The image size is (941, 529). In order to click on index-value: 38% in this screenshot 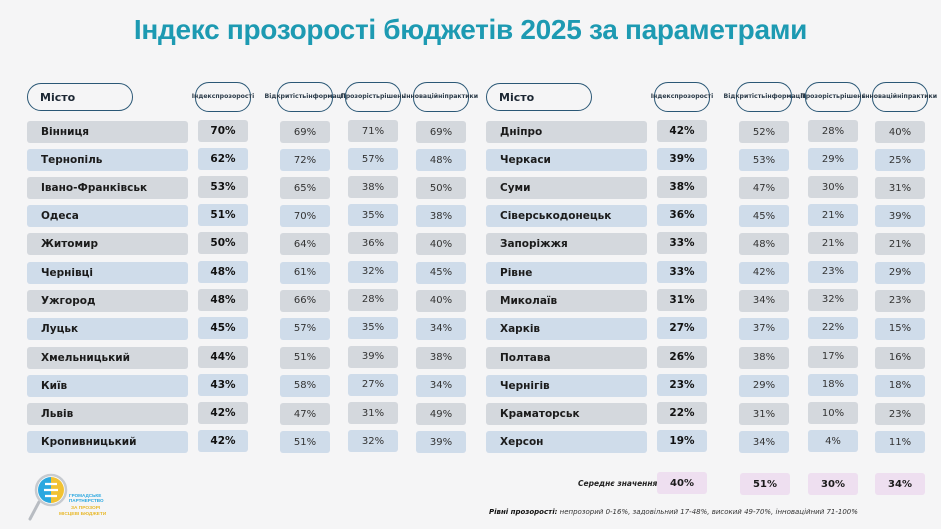, I will do `click(682, 187)`.